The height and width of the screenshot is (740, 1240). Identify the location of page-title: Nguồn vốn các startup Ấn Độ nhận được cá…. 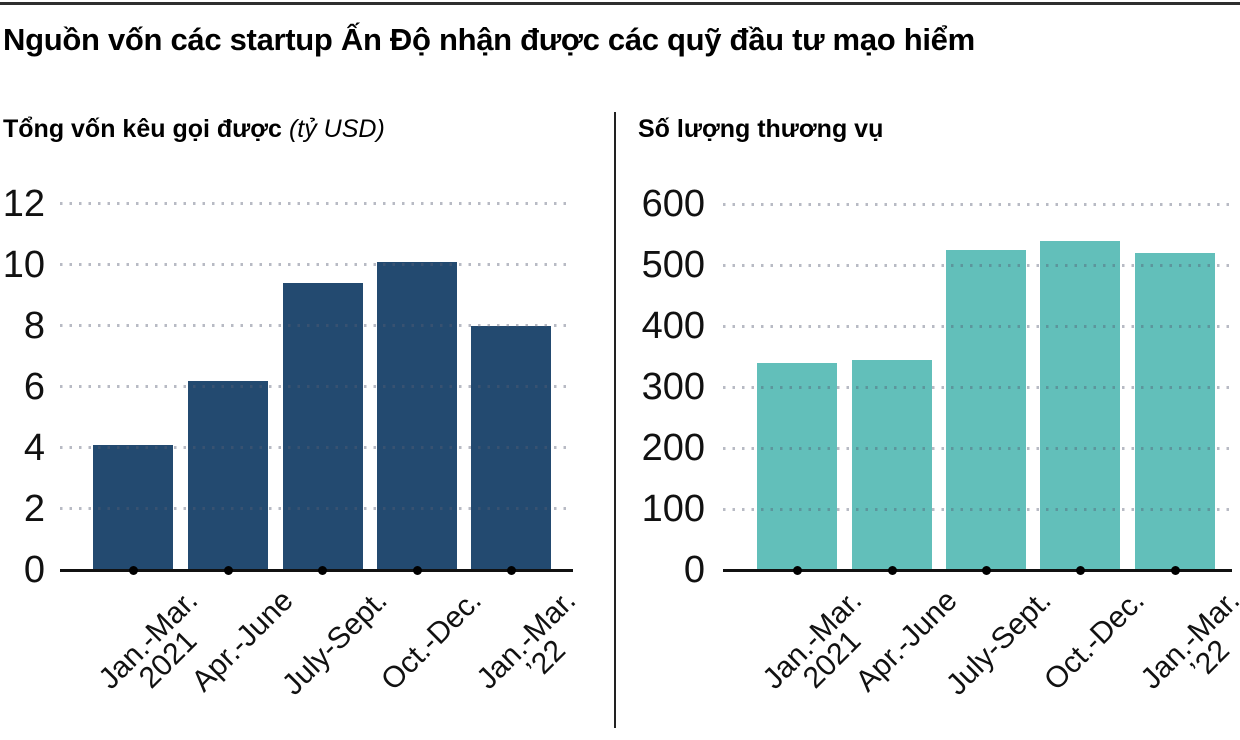
(489, 39).